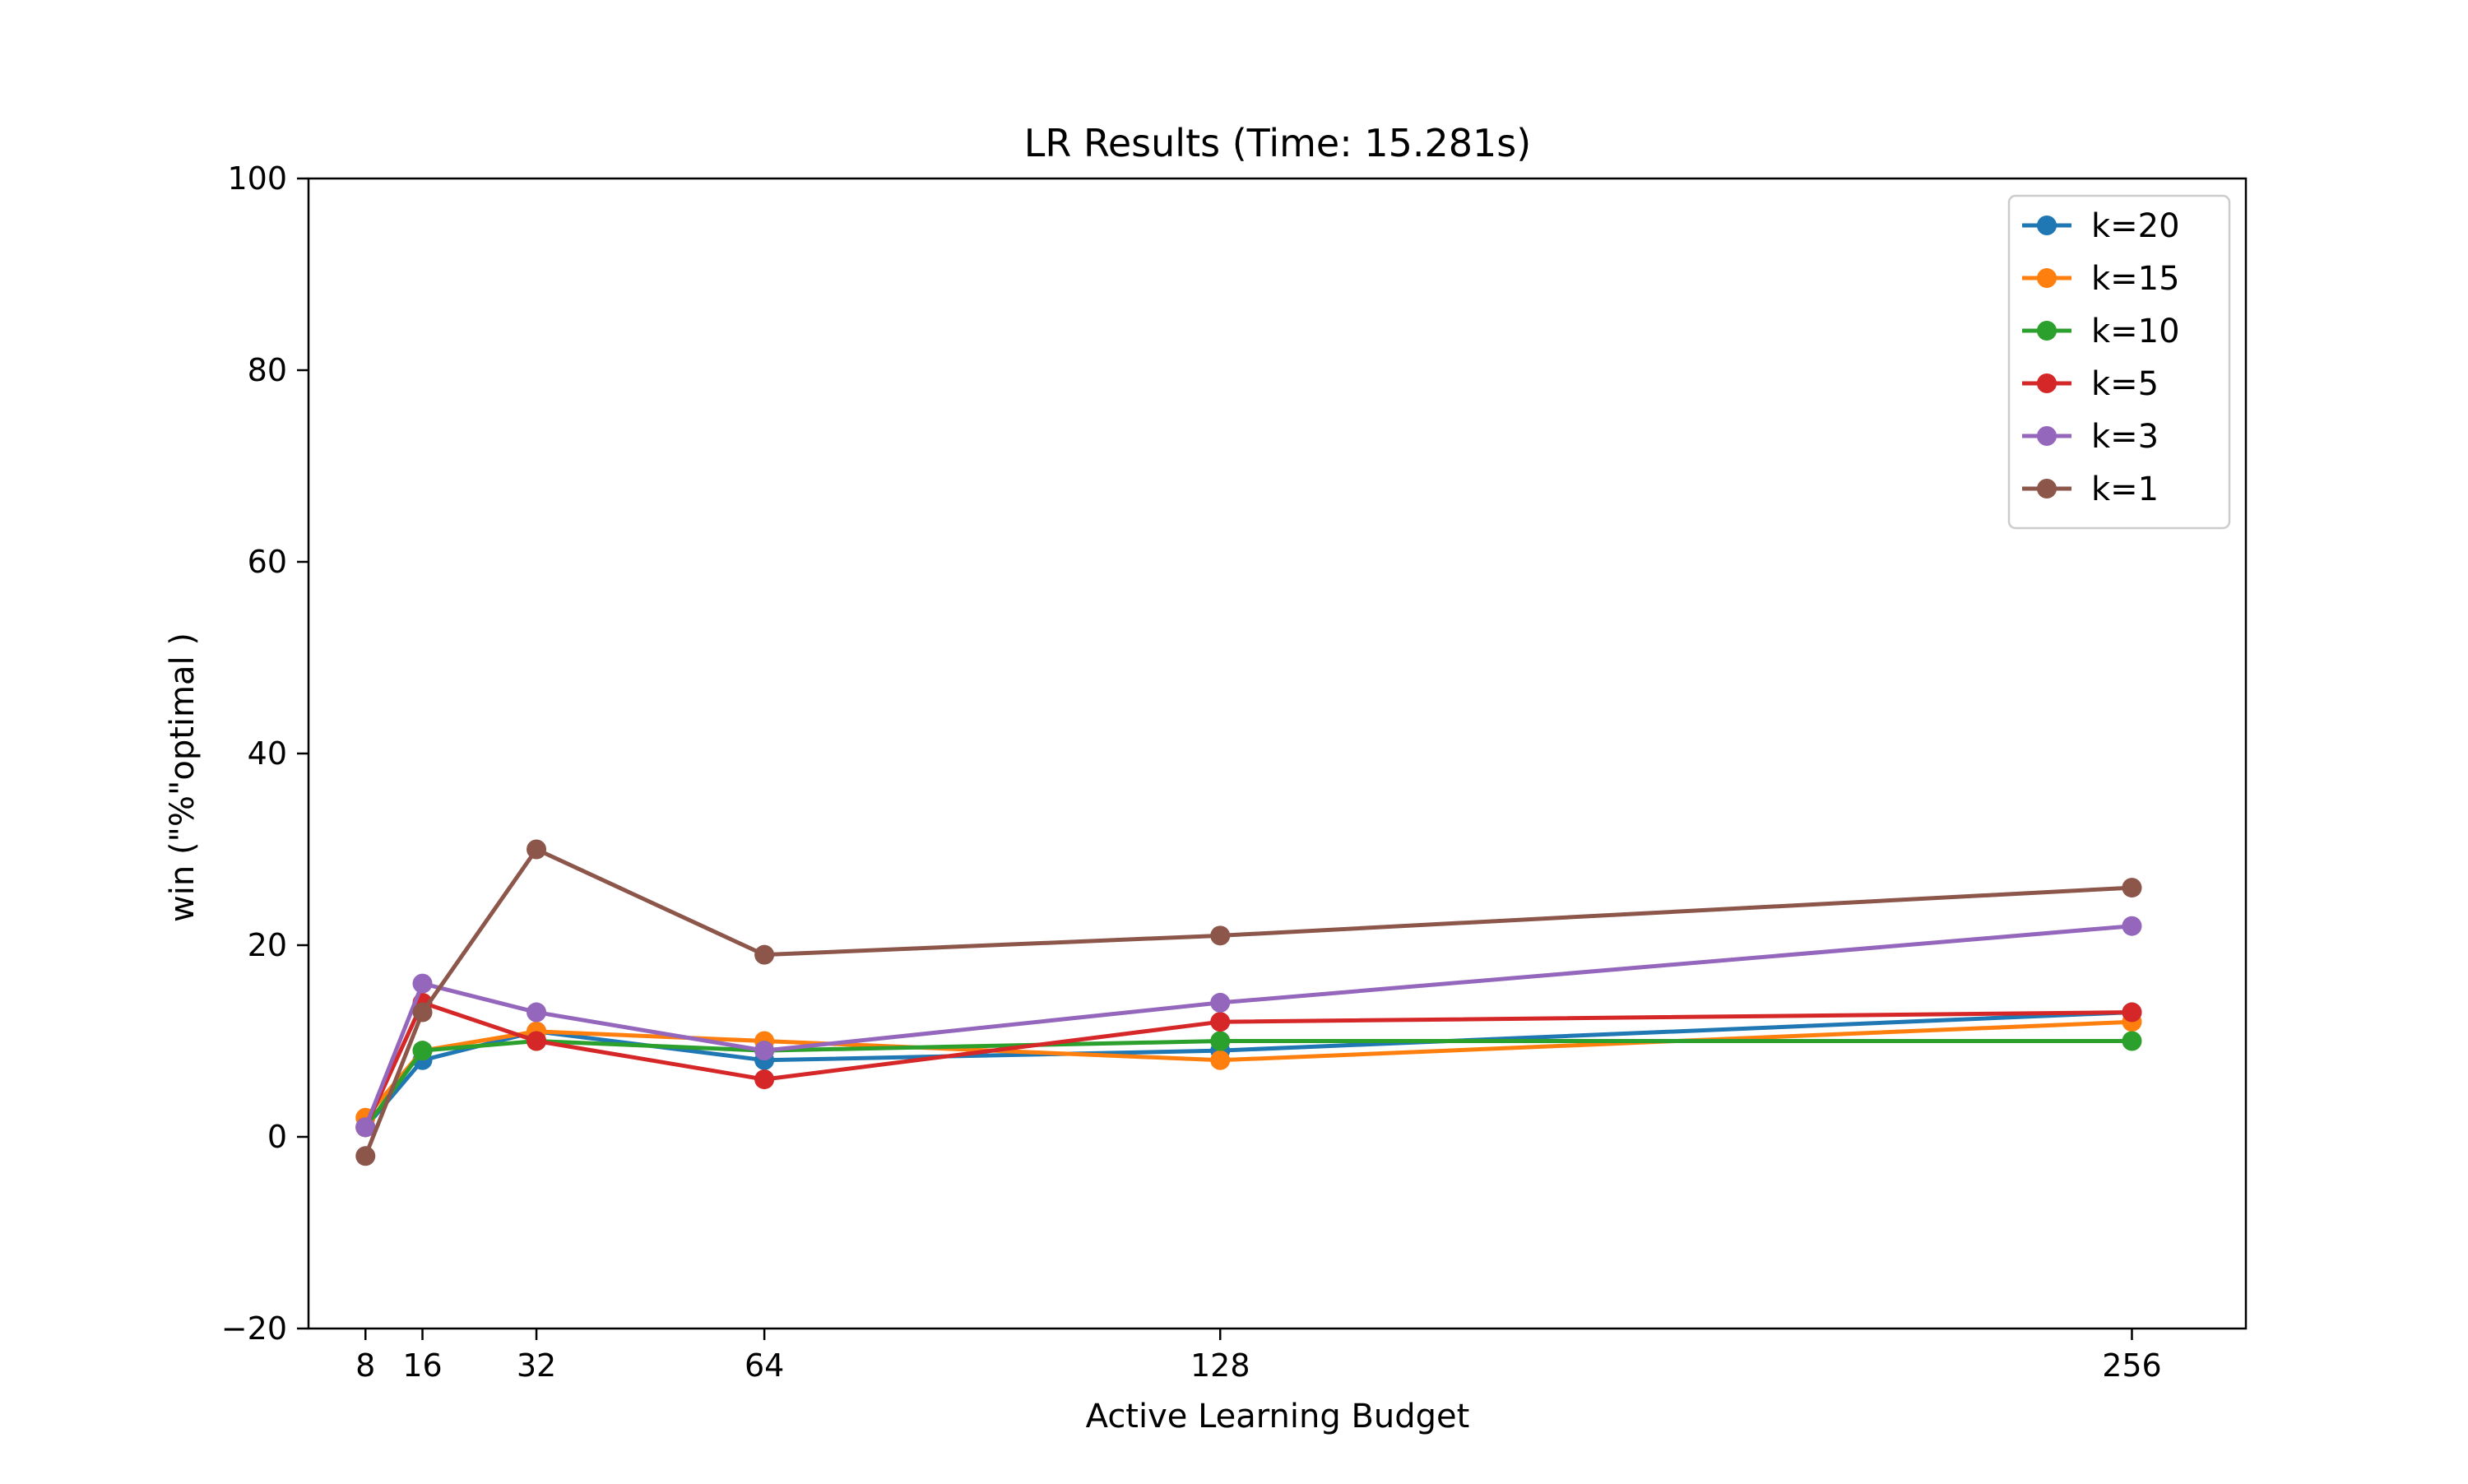 The image size is (2468, 1484). What do you see at coordinates (764, 1365) in the screenshot?
I see `x-tick-label: 64` at bounding box center [764, 1365].